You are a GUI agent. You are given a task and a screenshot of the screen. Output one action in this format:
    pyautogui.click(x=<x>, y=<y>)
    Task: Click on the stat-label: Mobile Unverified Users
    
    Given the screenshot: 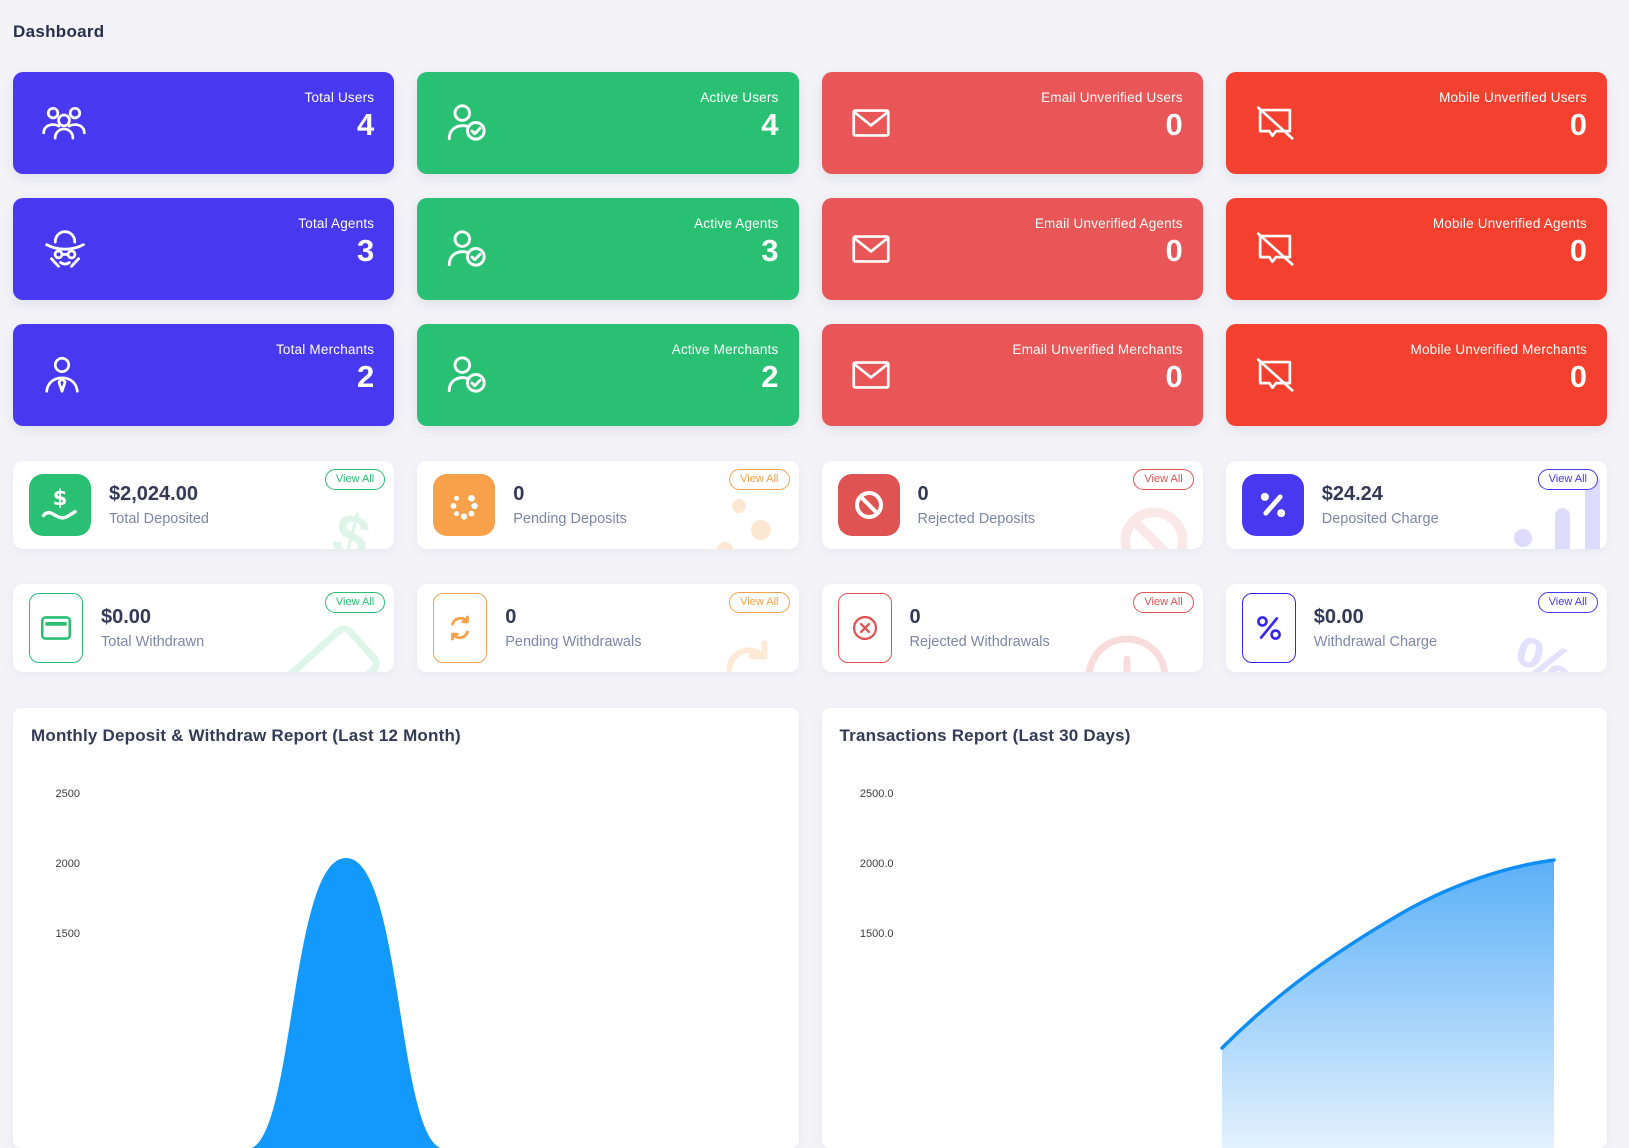 What is the action you would take?
    pyautogui.click(x=1513, y=97)
    